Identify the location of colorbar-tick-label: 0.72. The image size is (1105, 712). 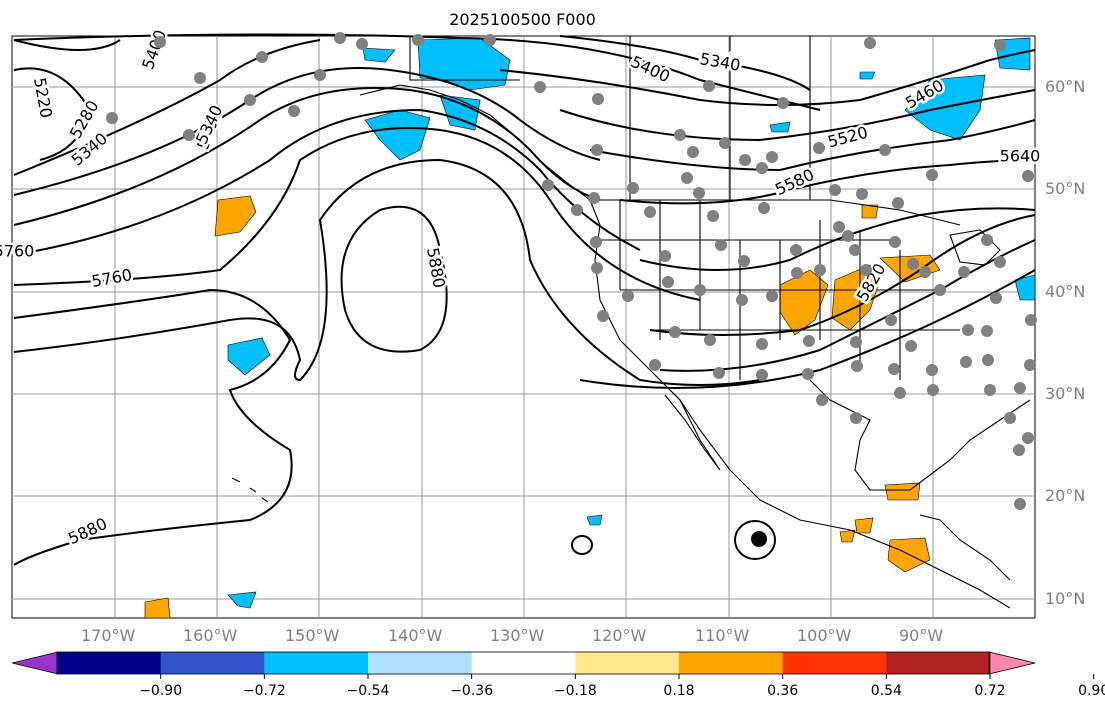
(990, 691).